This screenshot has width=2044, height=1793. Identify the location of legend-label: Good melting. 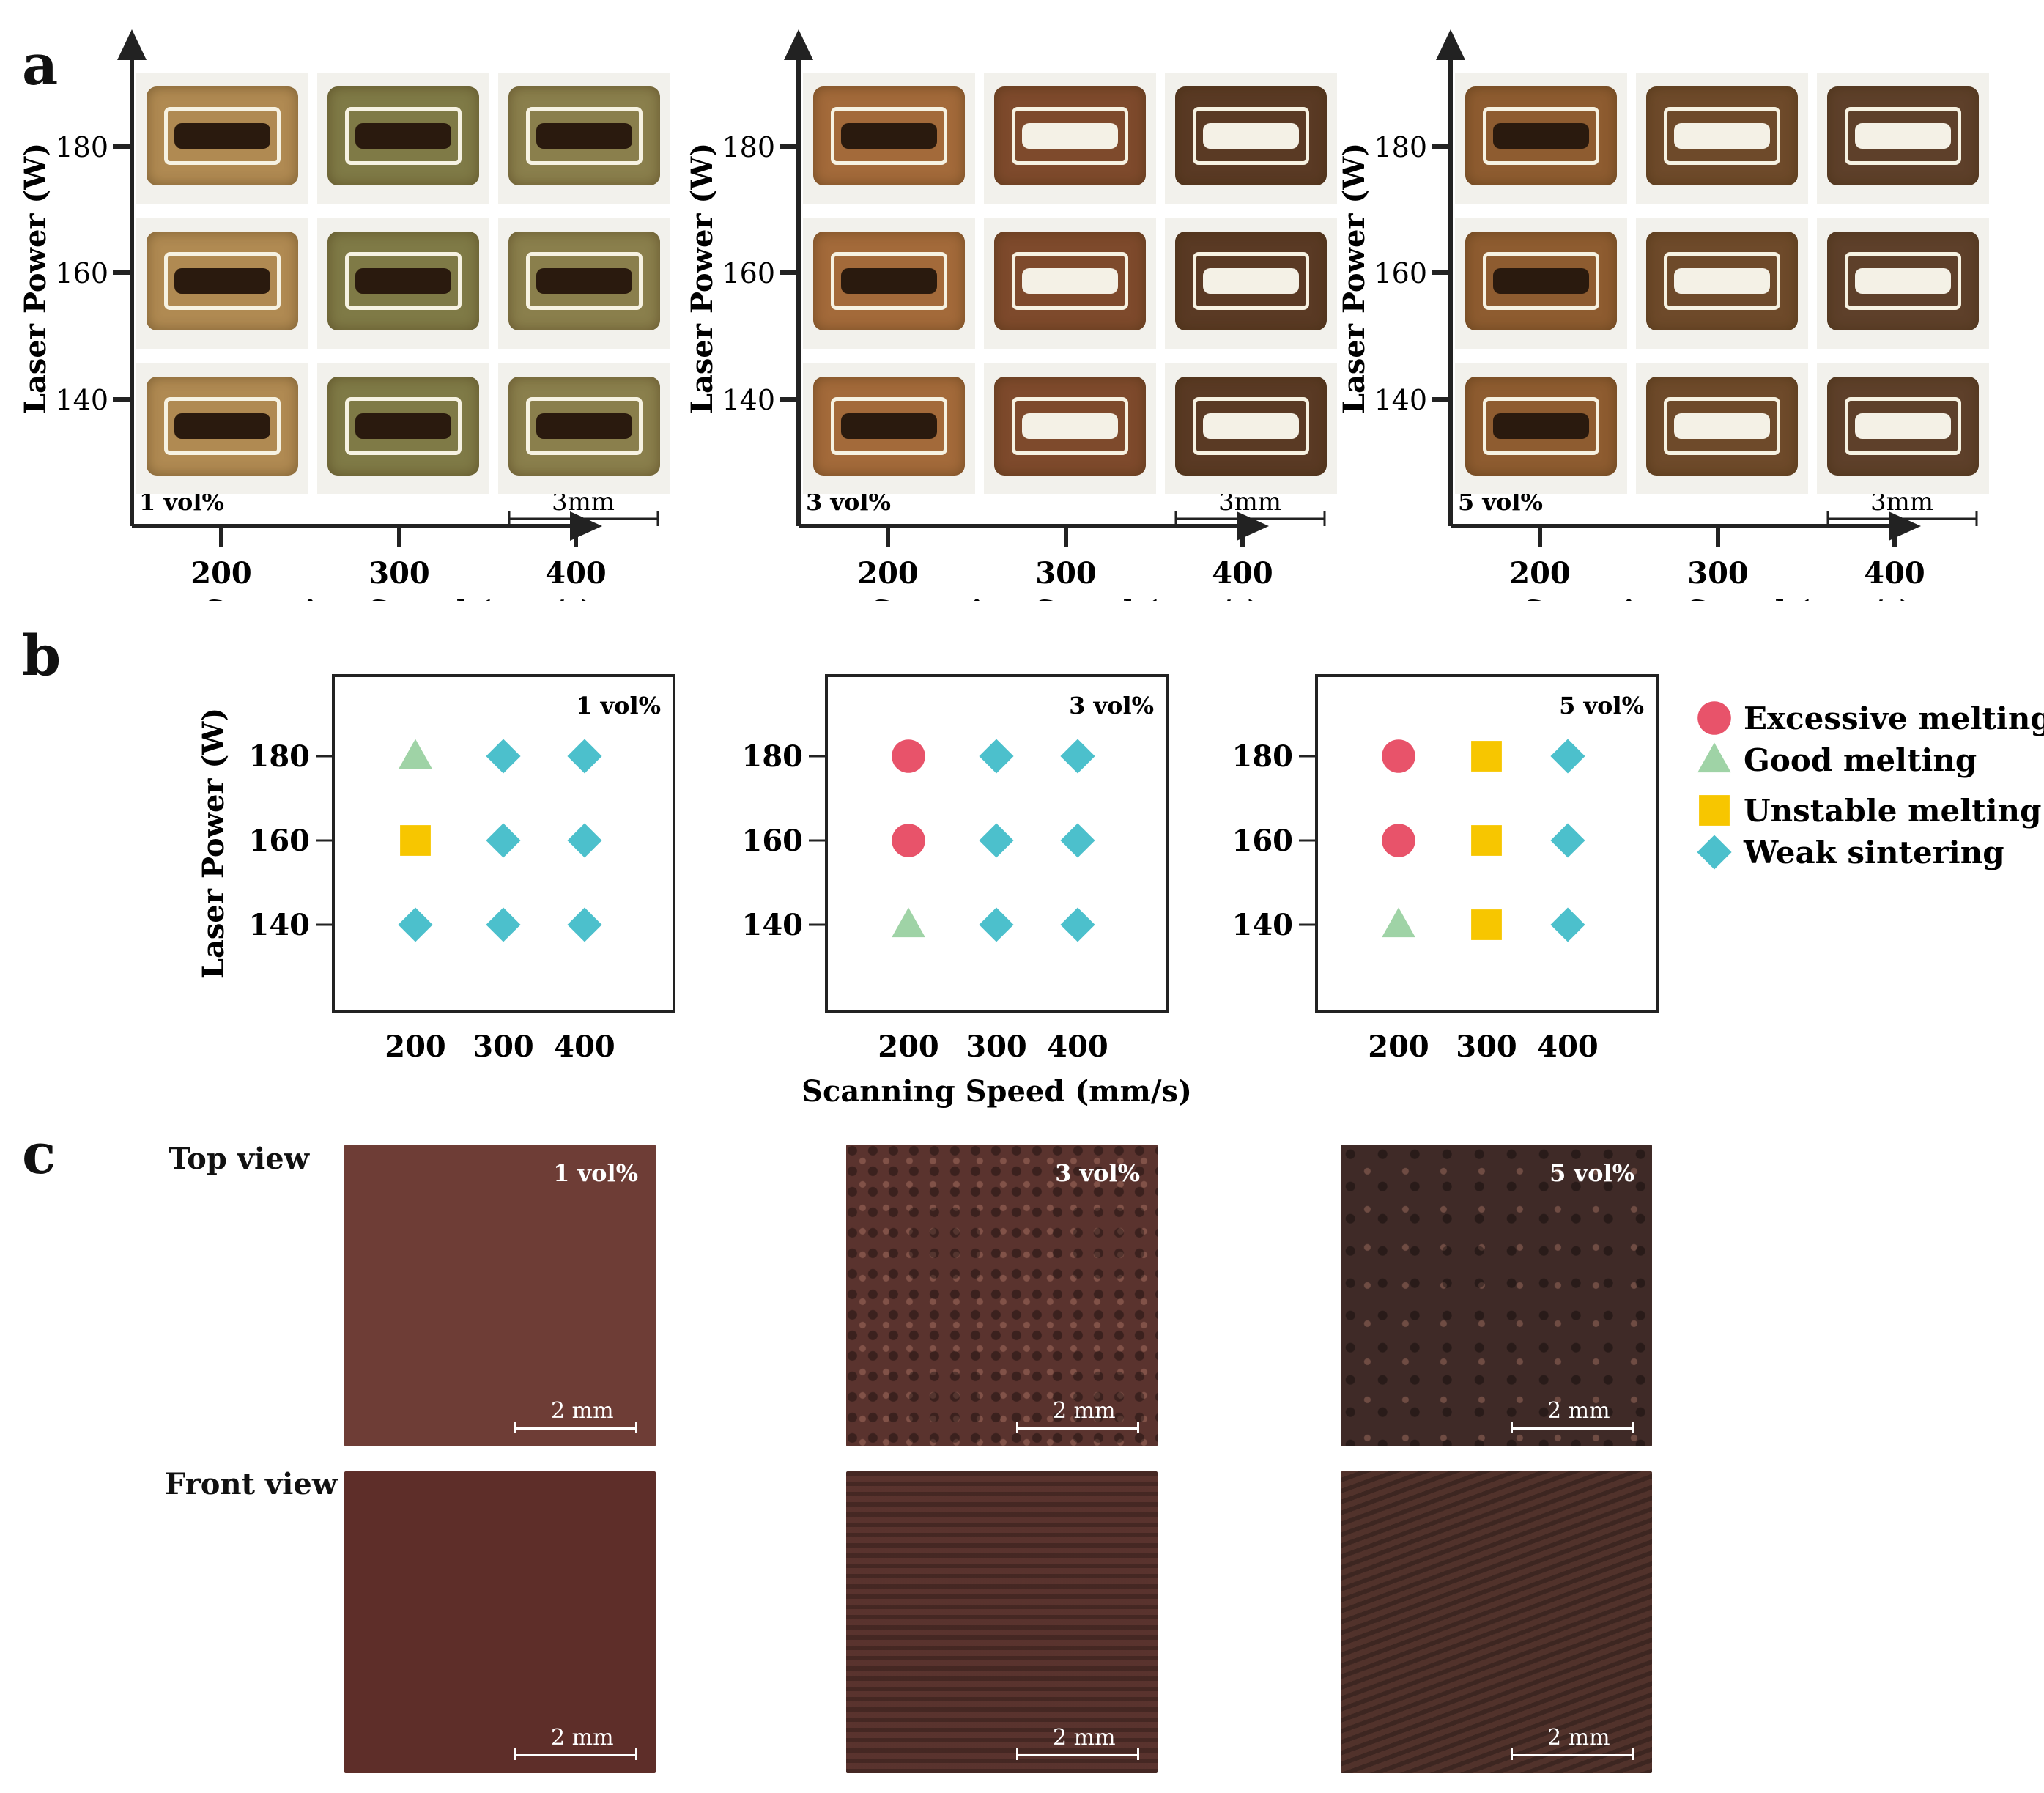
(1860, 760).